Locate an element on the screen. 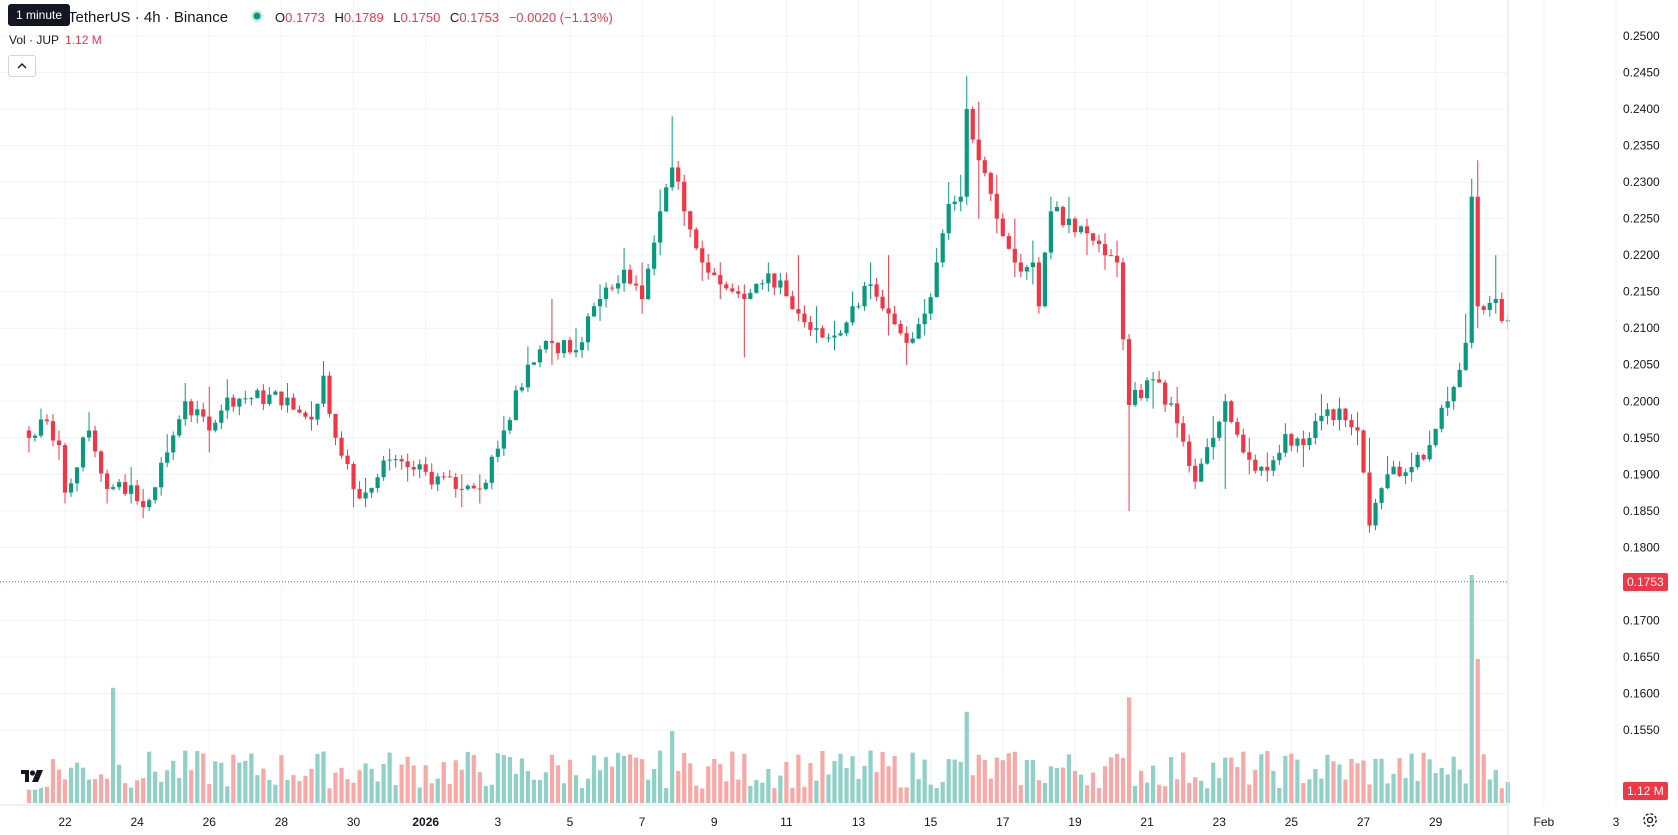  time-tick-label: 7 is located at coordinates (642, 822).